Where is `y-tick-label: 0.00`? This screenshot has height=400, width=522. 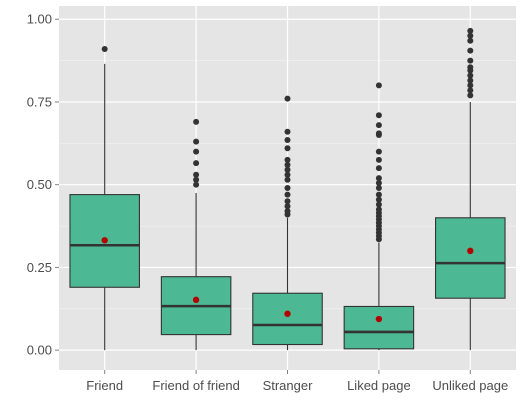 y-tick-label: 0.00 is located at coordinates (39, 350).